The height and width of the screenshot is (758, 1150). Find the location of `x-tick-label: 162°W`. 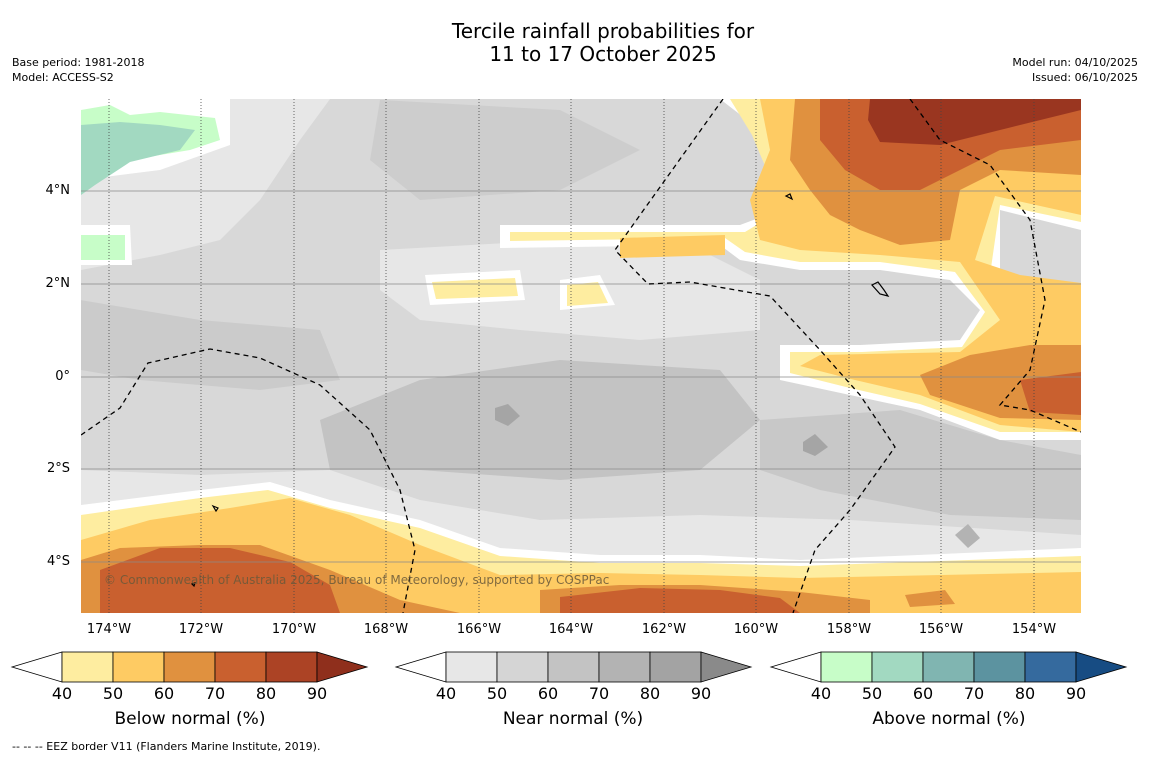

x-tick-label: 162°W is located at coordinates (664, 629).